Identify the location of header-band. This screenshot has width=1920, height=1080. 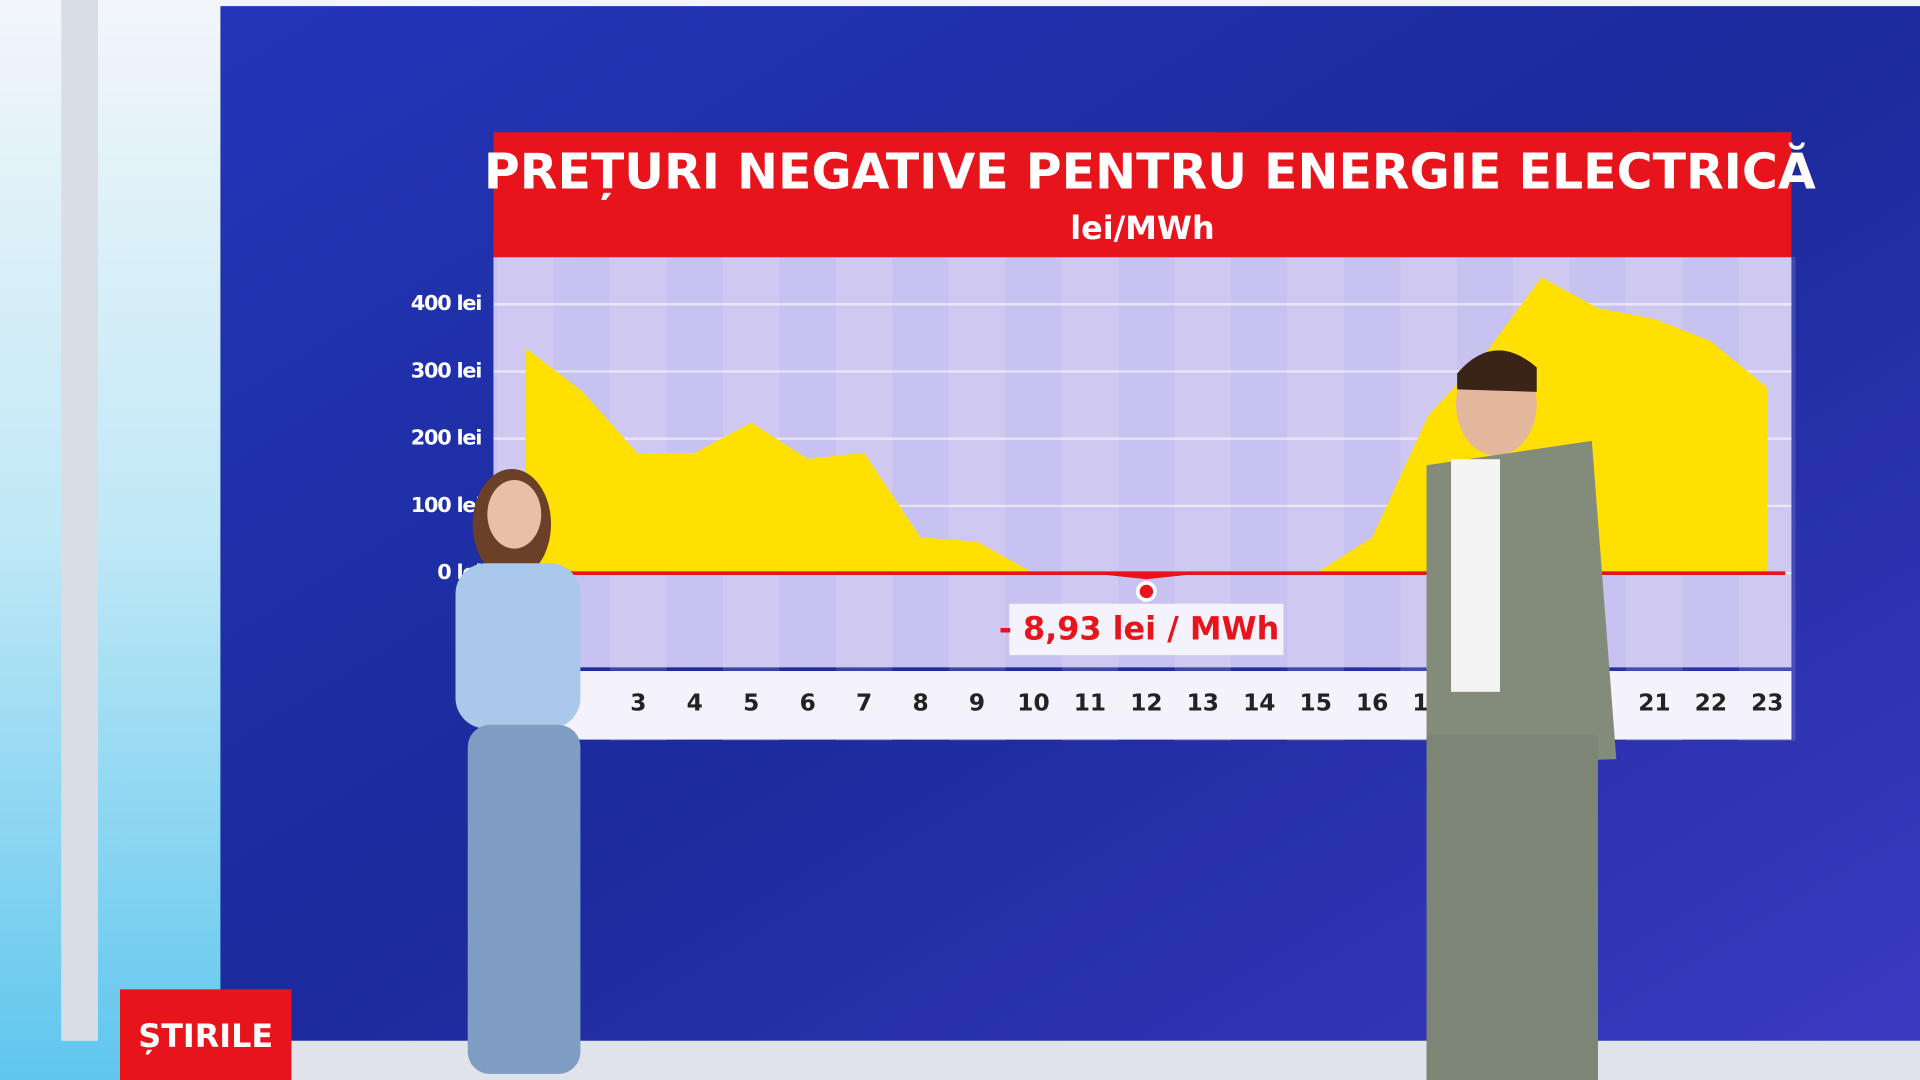
(1142, 195).